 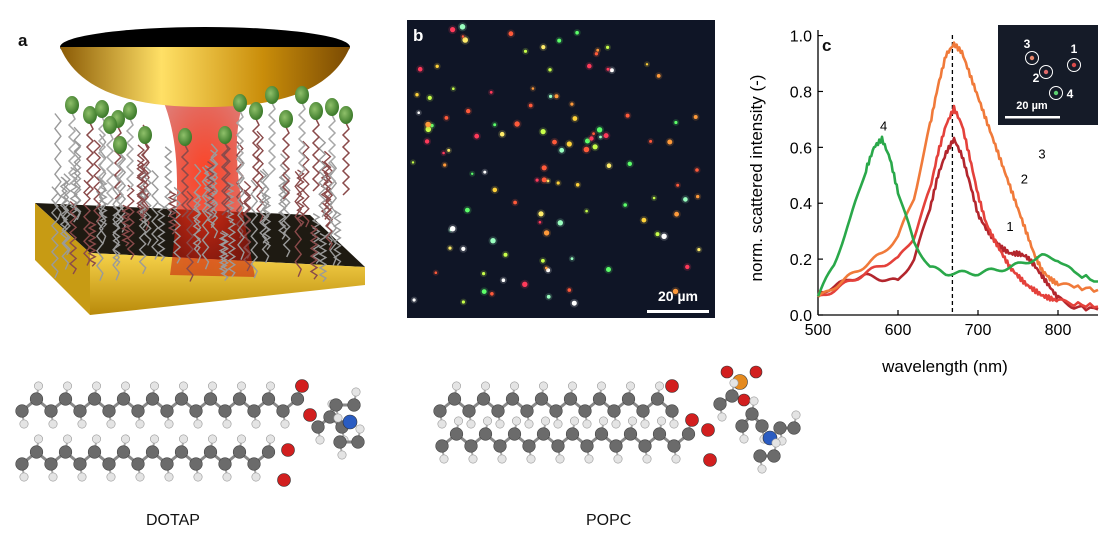 What do you see at coordinates (1070, 94) in the screenshot?
I see `inset-particle-label: 4` at bounding box center [1070, 94].